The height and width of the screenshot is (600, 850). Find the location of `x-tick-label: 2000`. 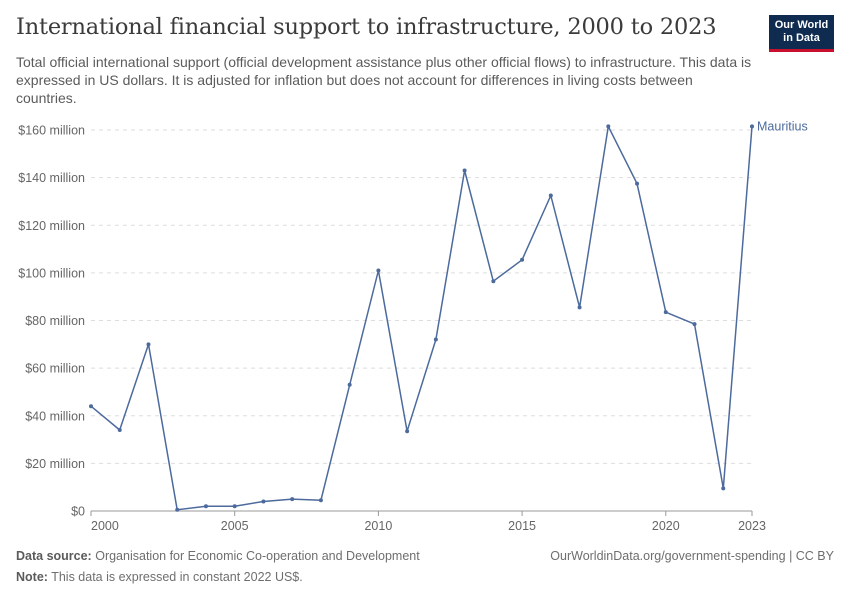

x-tick-label: 2000 is located at coordinates (105, 526).